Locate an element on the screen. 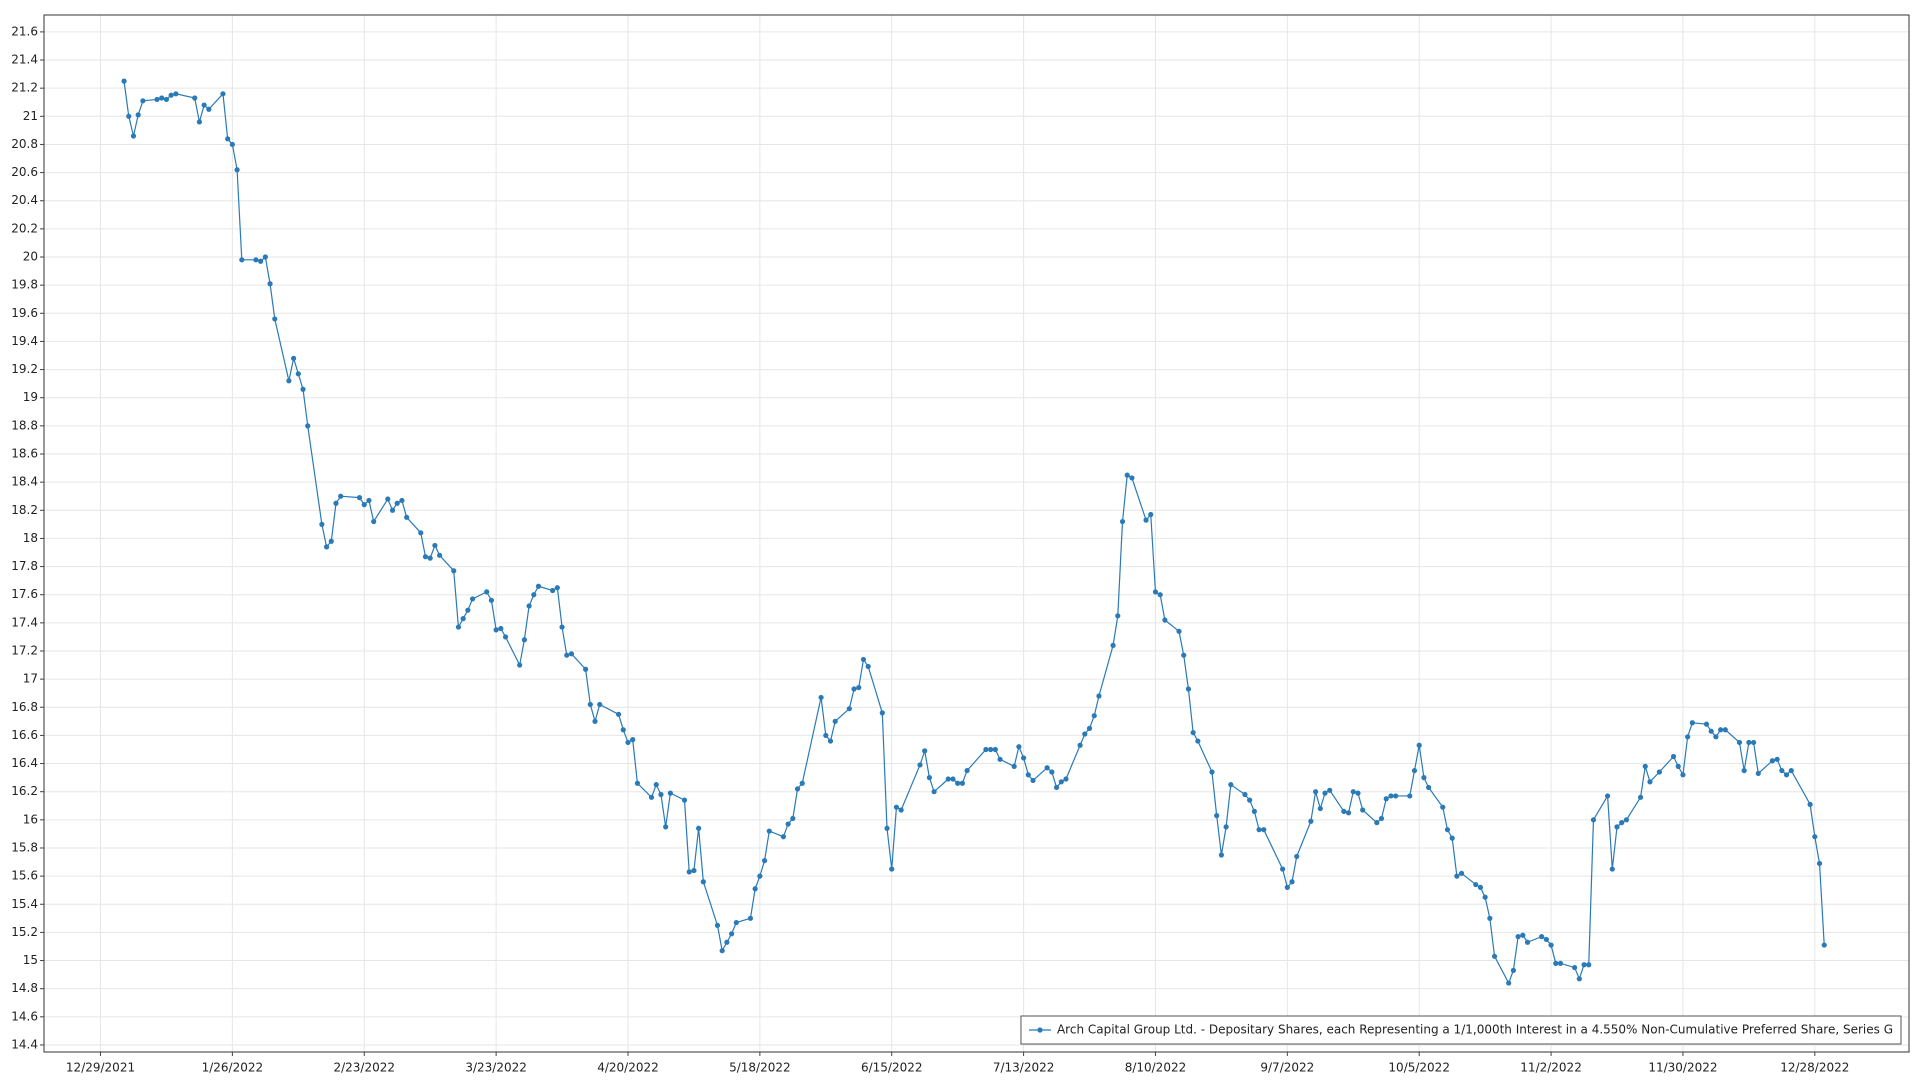  y-tick-label: 19.6 is located at coordinates (24, 313).